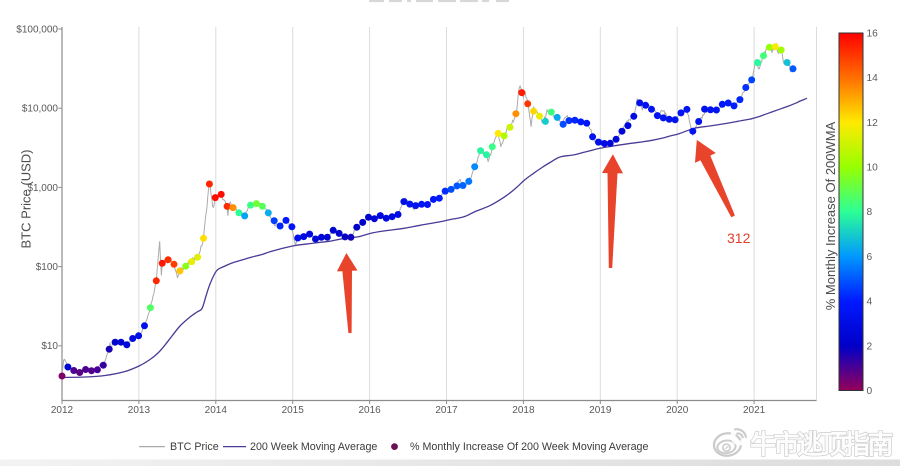 Image resolution: width=900 pixels, height=471 pixels. Describe the element at coordinates (821, 445) in the screenshot. I see `svg-text: 牛市逃顶指南` at that location.